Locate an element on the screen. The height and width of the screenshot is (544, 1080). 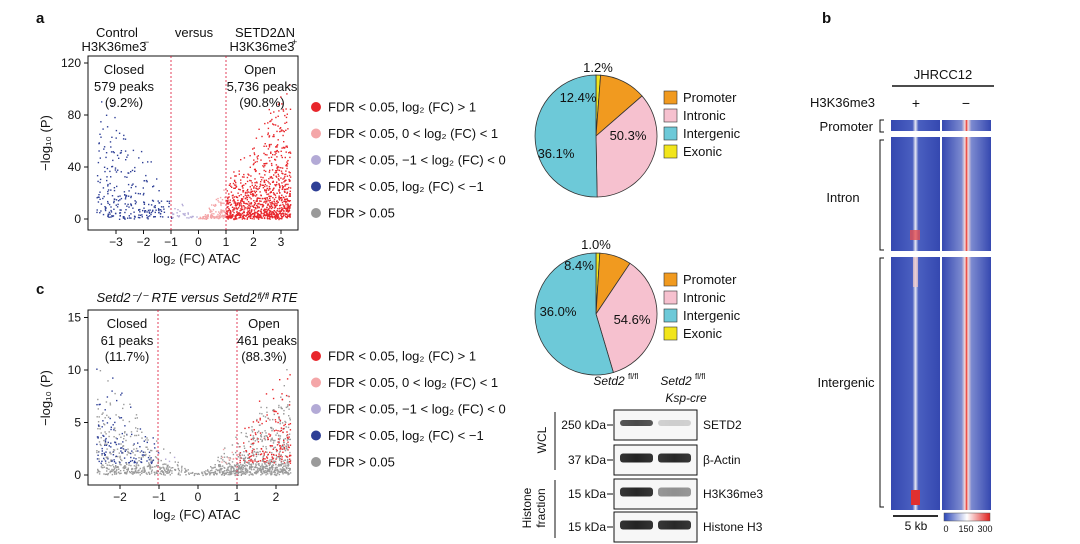
a-ytick-label: 0 is located at coordinates (77, 219).